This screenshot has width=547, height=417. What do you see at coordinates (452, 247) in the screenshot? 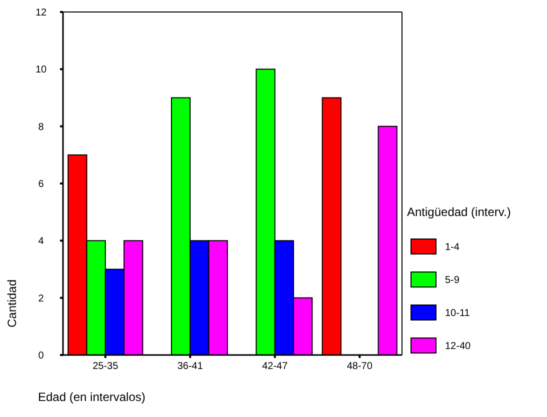
I see `legend-label: 1-4` at bounding box center [452, 247].